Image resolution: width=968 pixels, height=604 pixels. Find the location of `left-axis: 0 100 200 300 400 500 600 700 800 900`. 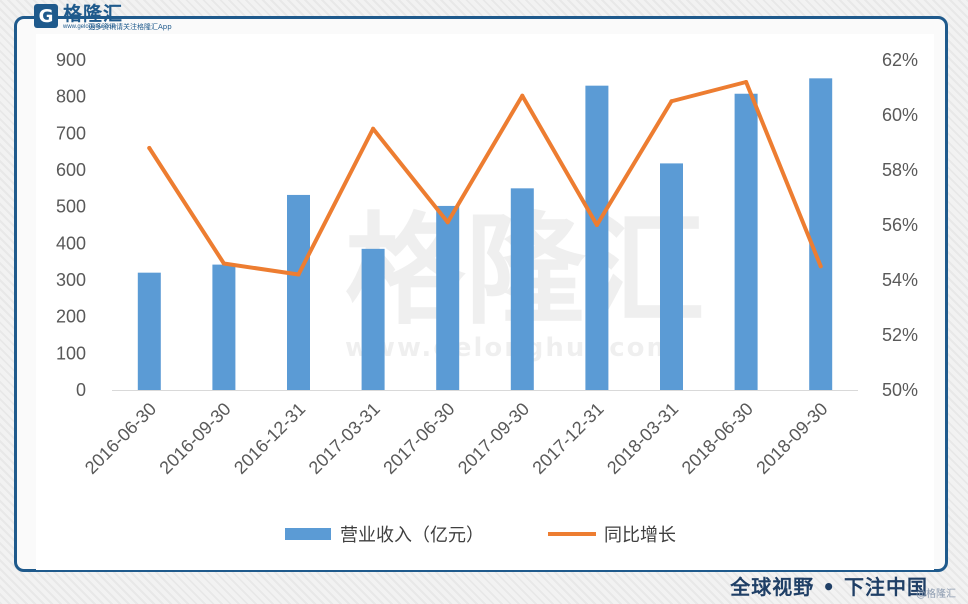

left-axis: 0 100 200 300 400 500 600 700 800 900 is located at coordinates (71, 225).